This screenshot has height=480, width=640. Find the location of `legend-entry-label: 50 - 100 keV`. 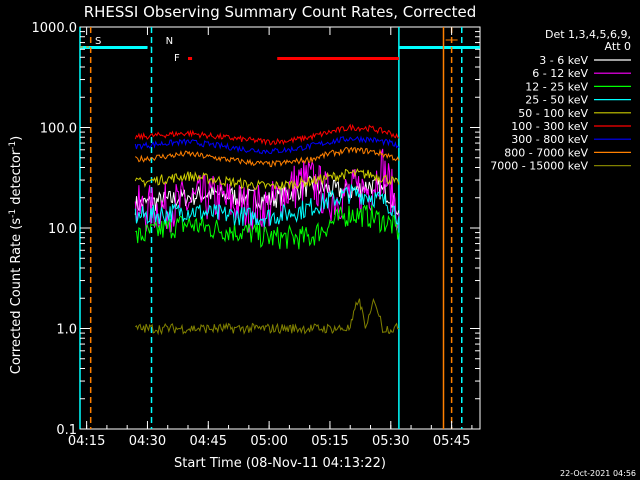

legend-entry-label: 50 - 100 keV is located at coordinates (553, 113).